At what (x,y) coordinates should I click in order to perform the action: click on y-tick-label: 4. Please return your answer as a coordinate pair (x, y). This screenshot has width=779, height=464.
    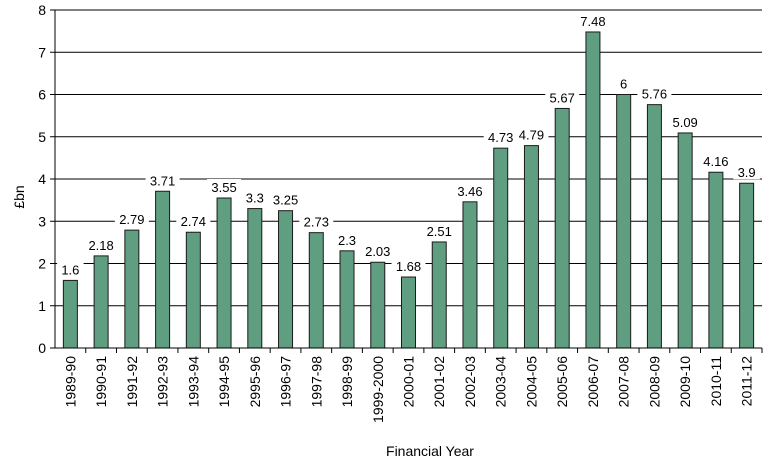
    Looking at the image, I should click on (42, 179).